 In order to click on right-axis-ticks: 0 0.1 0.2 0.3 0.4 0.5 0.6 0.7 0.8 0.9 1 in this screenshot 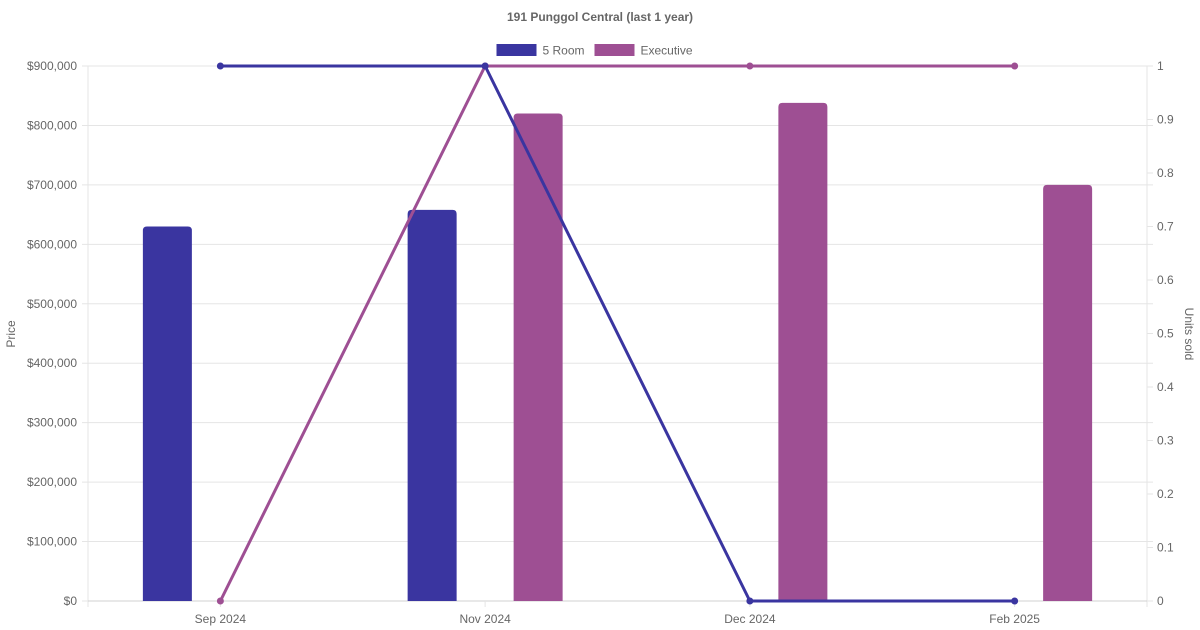, I will do `click(1165, 333)`.